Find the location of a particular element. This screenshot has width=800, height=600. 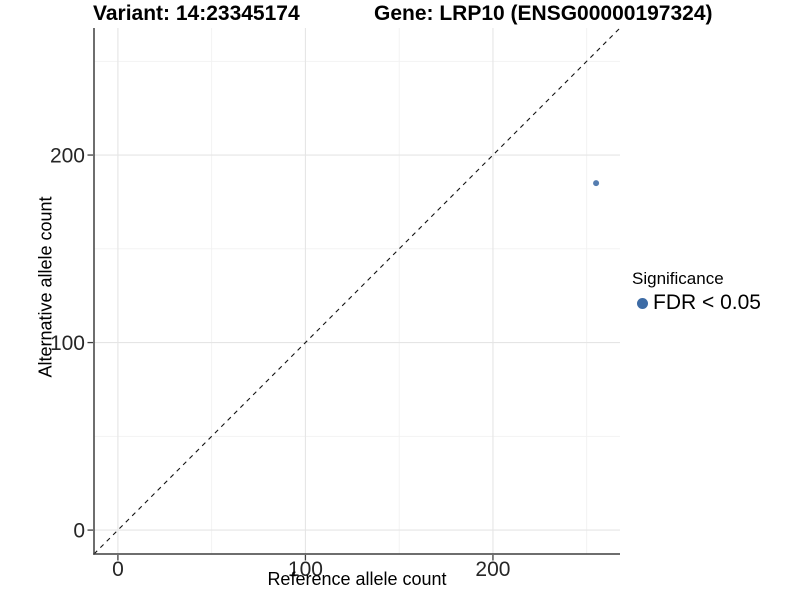

legend: Significance FDR < 0.05 is located at coordinates (696, 291).